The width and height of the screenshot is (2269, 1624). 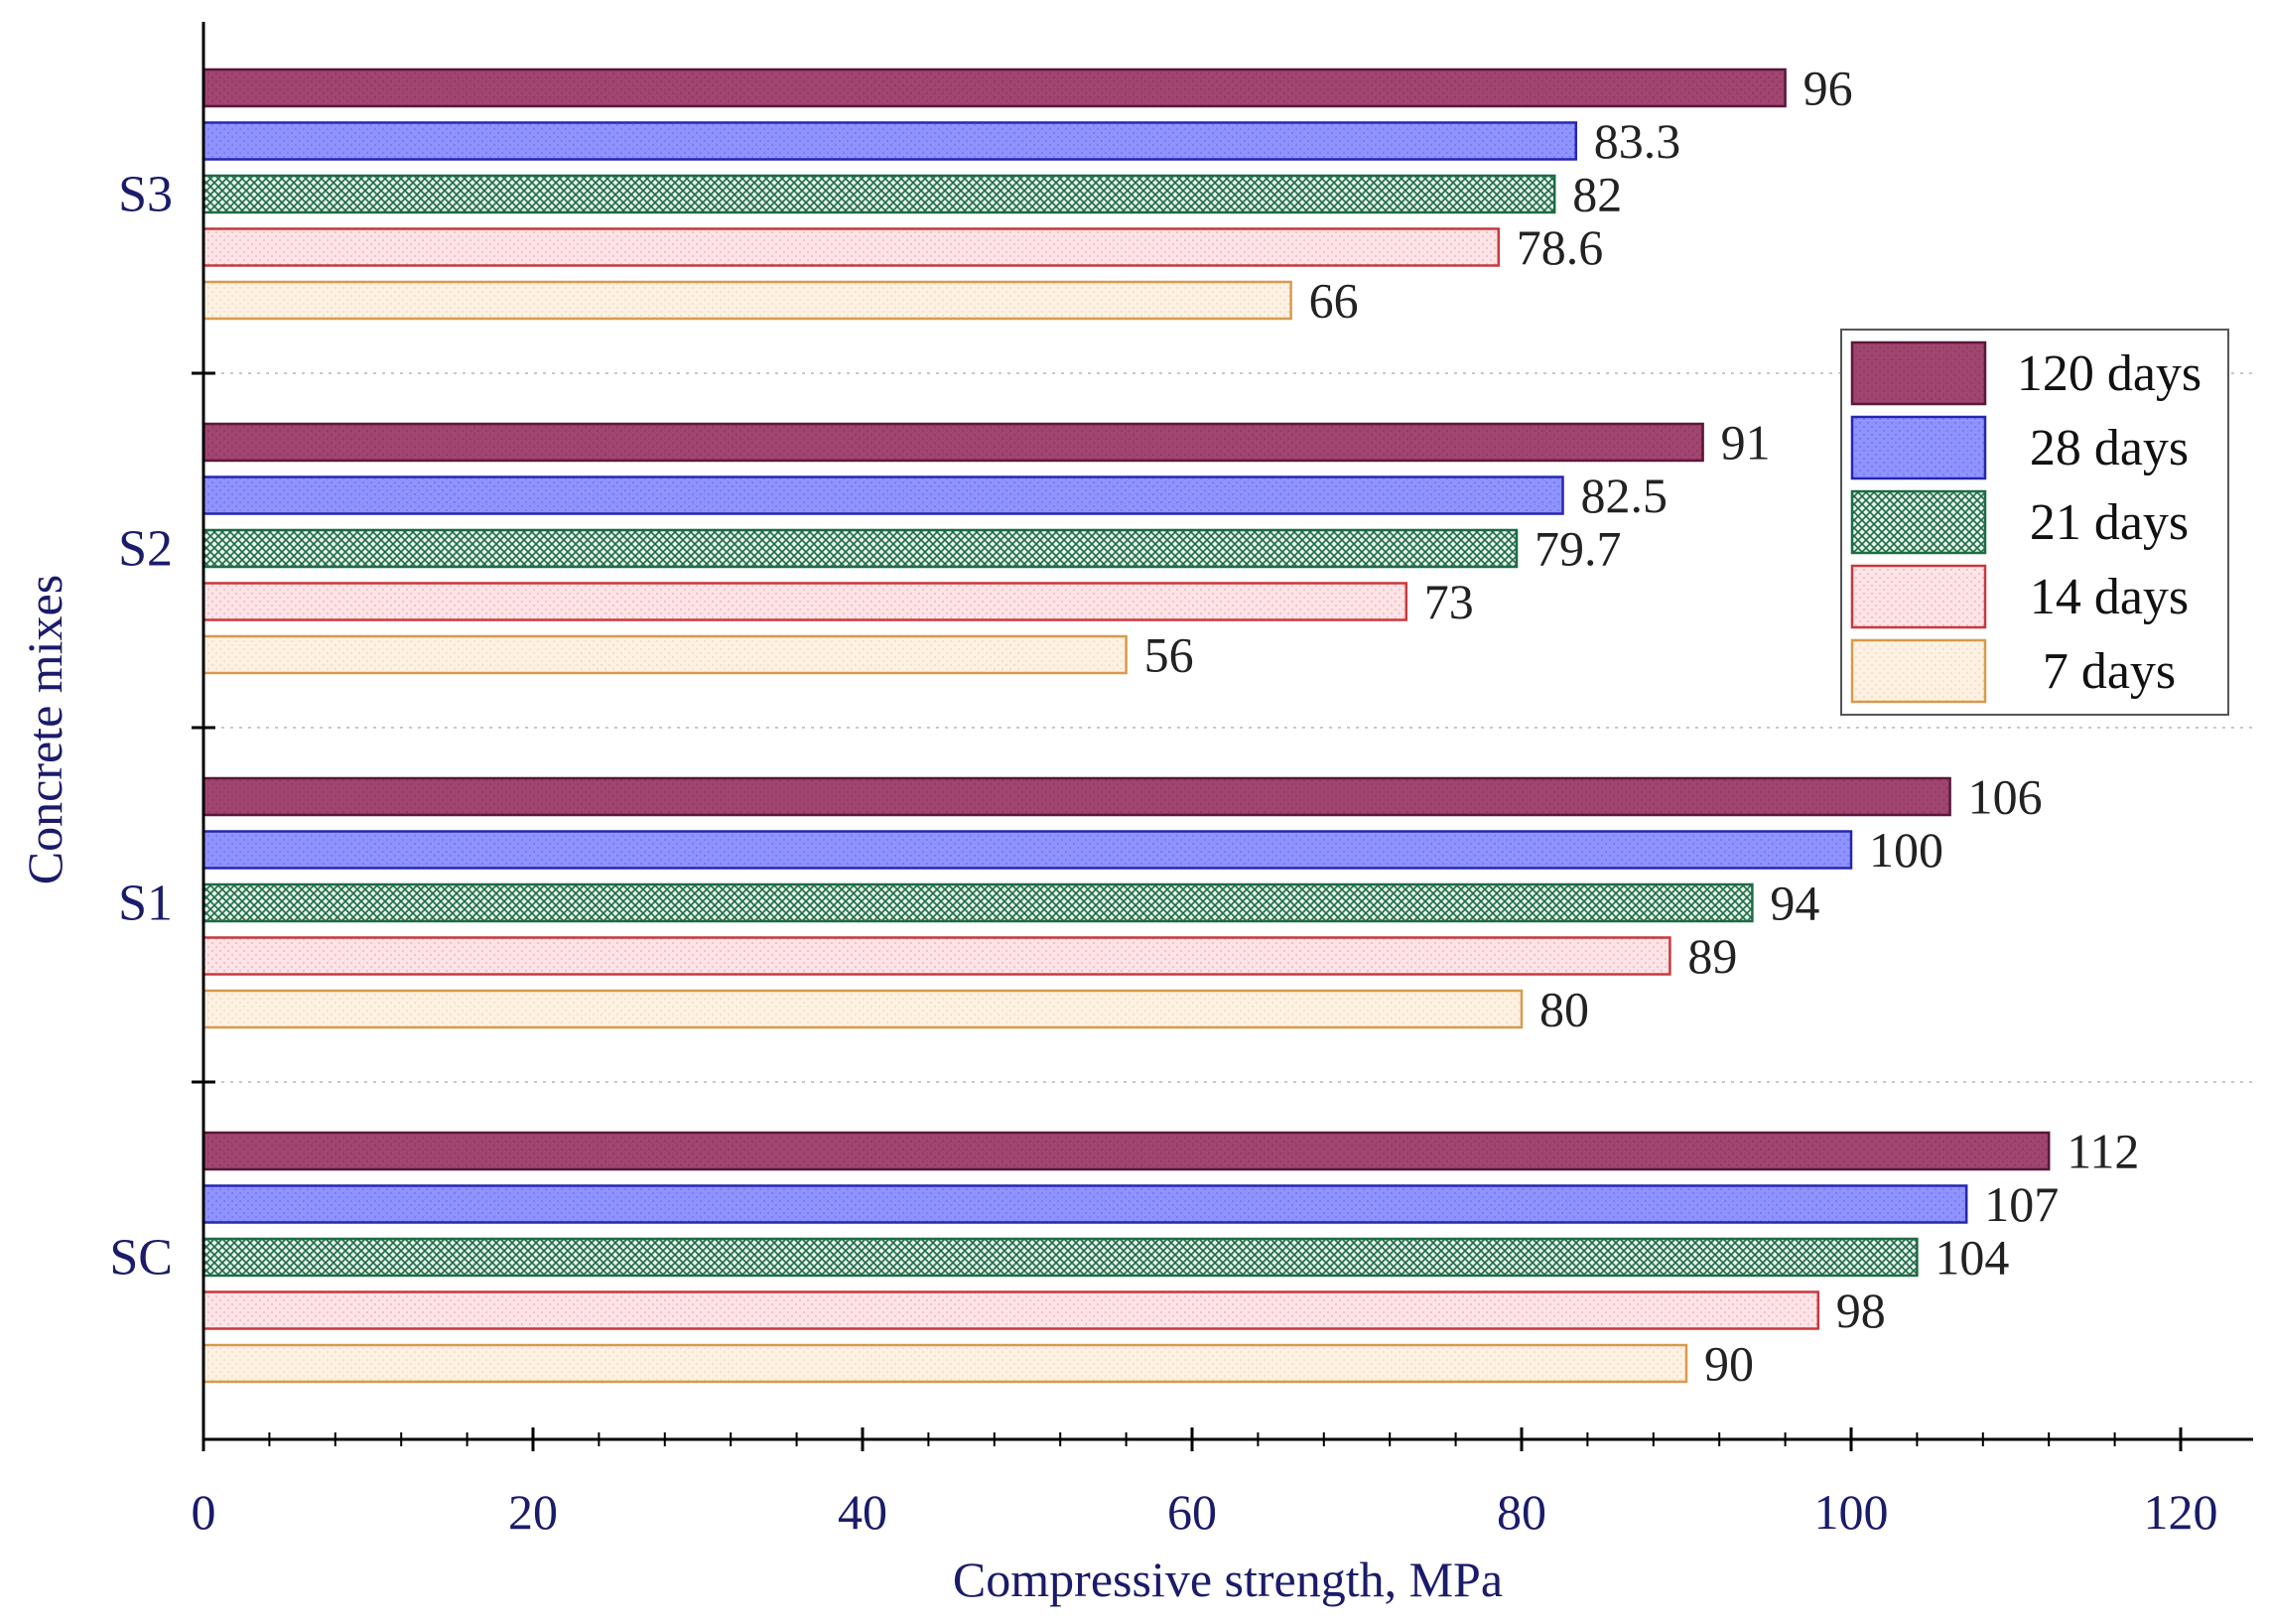 I want to click on x-tick-label: 60, so click(x=1192, y=1512).